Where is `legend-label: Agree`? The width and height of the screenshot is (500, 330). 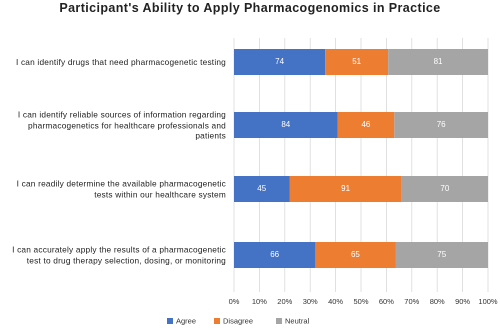
legend-label: Agree is located at coordinates (186, 320).